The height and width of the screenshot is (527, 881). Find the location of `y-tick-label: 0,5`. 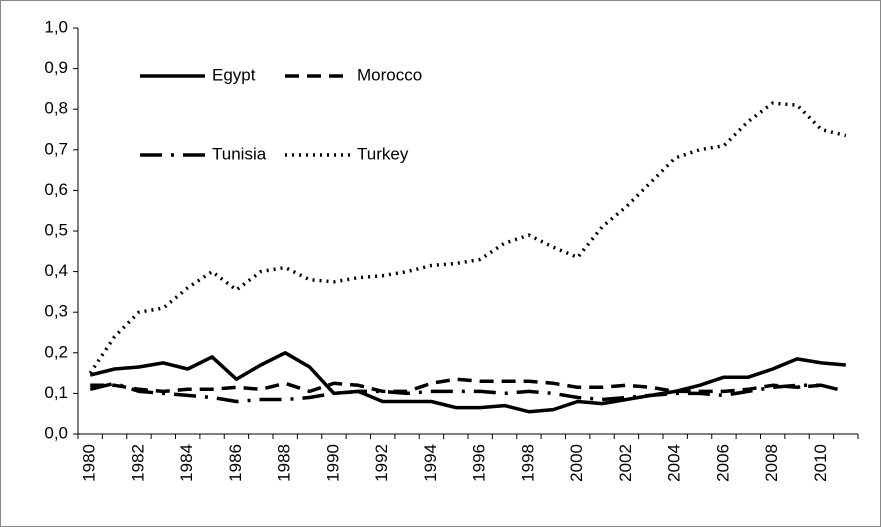

y-tick-label: 0,5 is located at coordinates (56, 229).